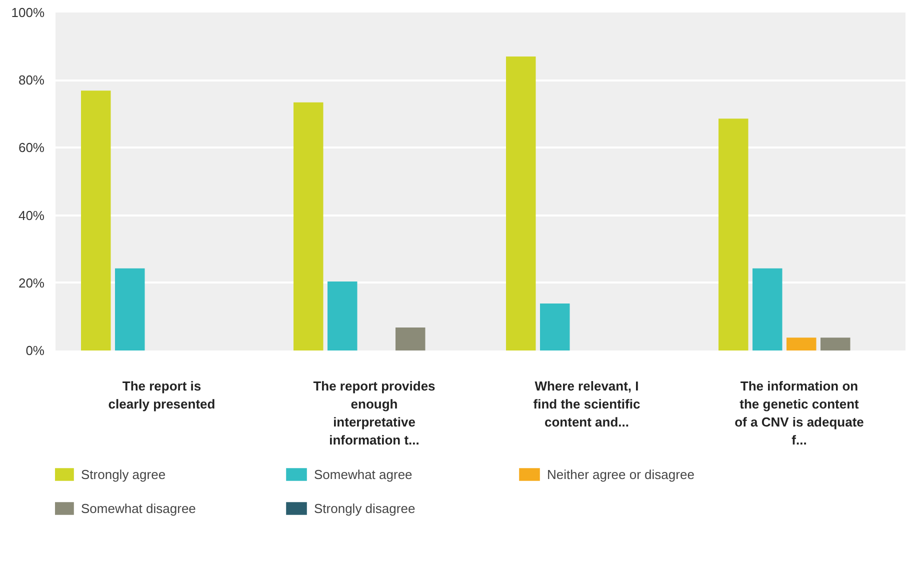  I want to click on legend-label: Neither agree or disagree, so click(621, 474).